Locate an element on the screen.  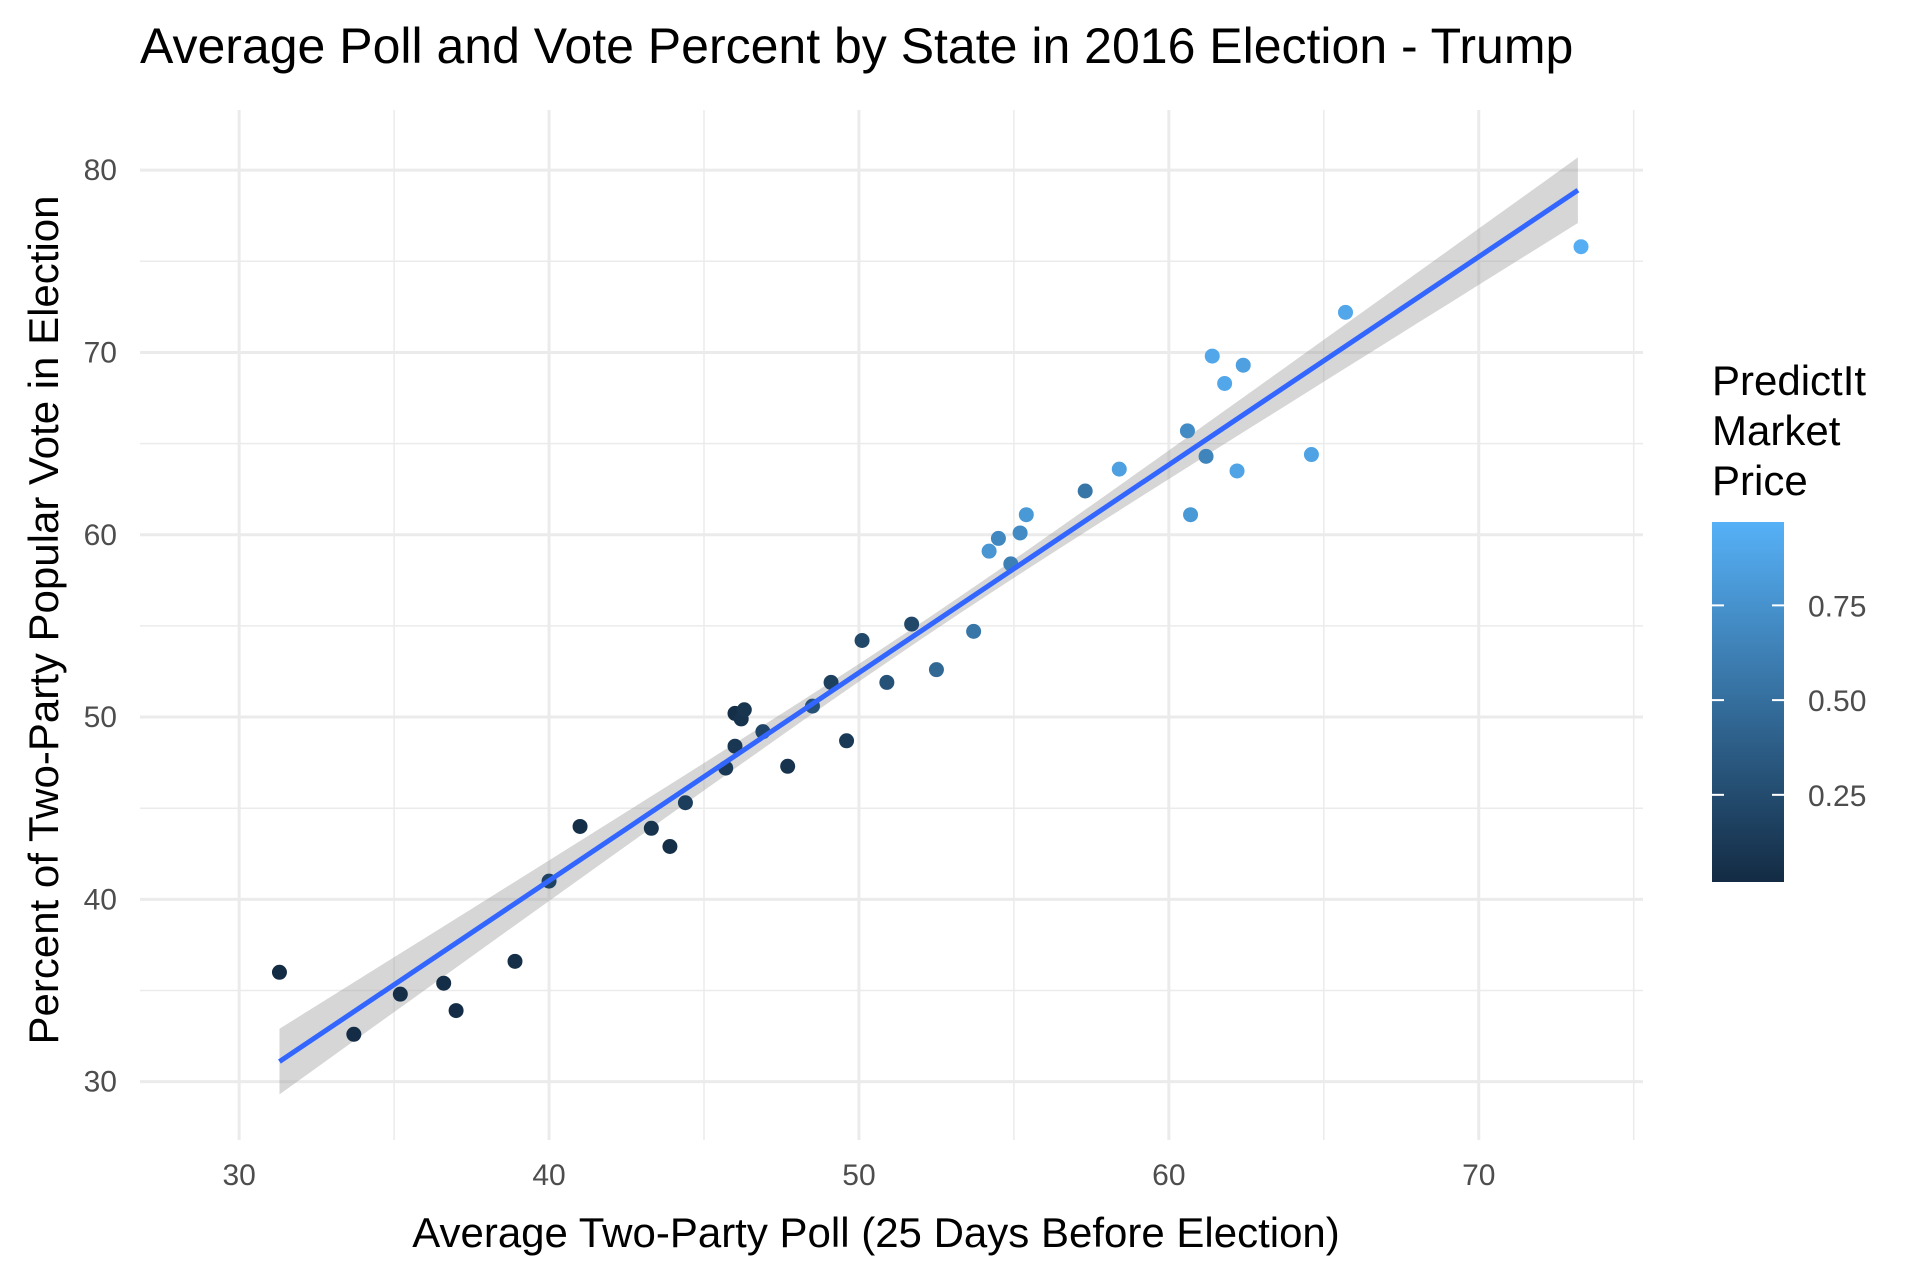
legend-title-line-1: PredictIt is located at coordinates (1789, 380).